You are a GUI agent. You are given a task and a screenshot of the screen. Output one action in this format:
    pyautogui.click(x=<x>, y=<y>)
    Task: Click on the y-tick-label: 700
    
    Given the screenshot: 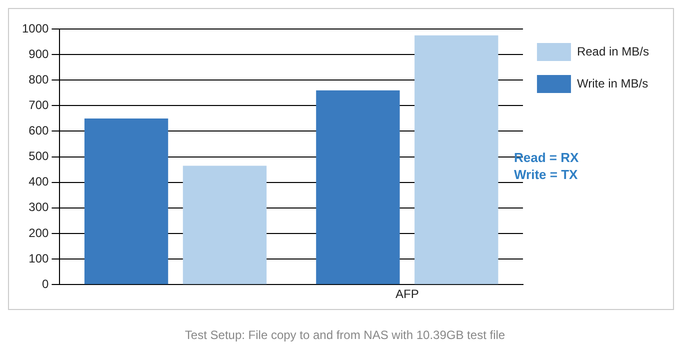 What is the action you would take?
    pyautogui.click(x=39, y=105)
    